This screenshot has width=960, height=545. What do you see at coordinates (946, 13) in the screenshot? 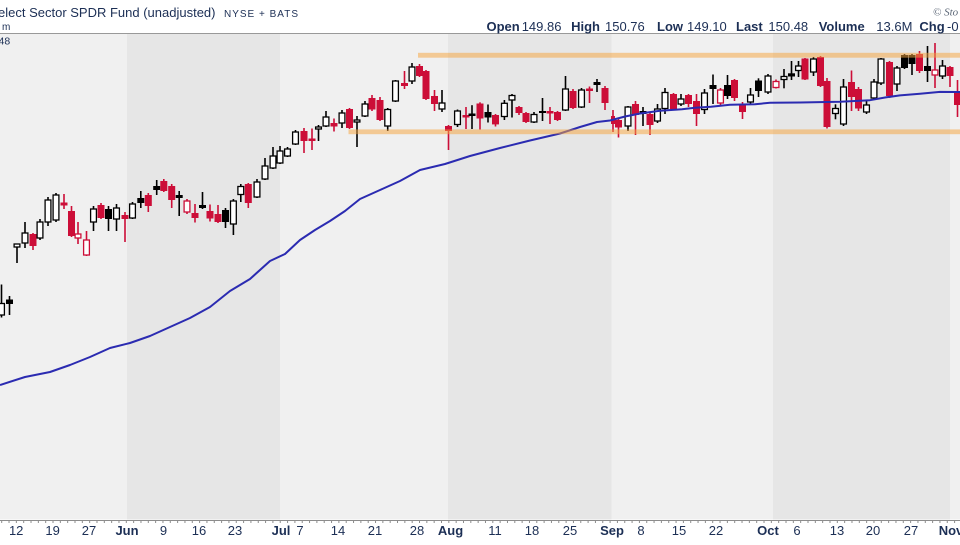
I see `svg-text: © Sto` at bounding box center [946, 13].